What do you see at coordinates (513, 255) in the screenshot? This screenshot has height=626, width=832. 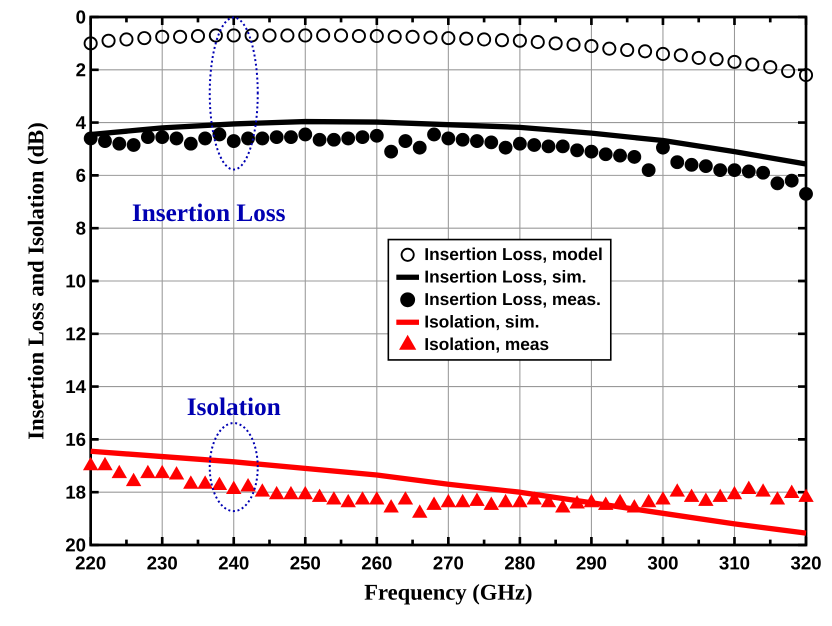 I see `legend-label: Insertion Loss, model` at bounding box center [513, 255].